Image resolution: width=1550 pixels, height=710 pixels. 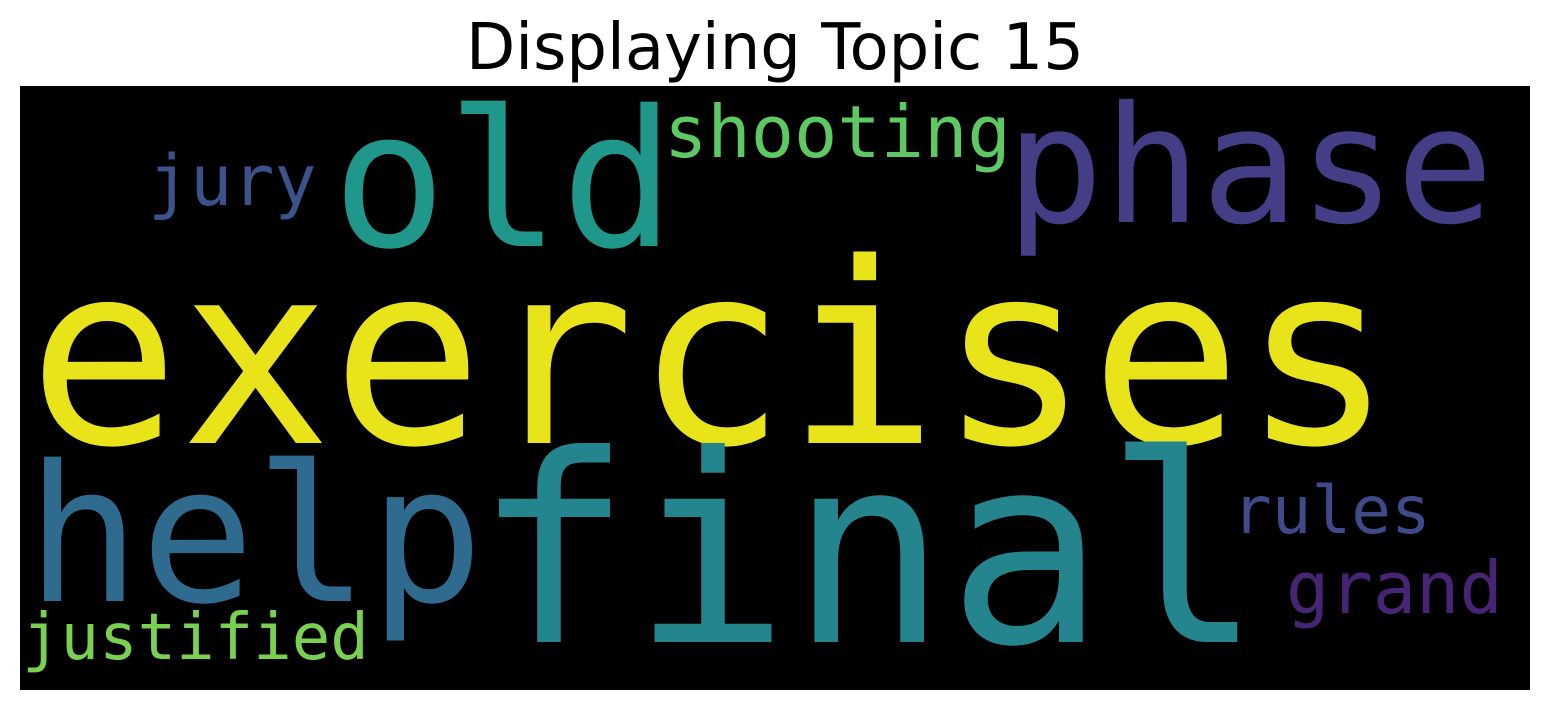 I want to click on word-jury: jury, so click(x=232, y=181).